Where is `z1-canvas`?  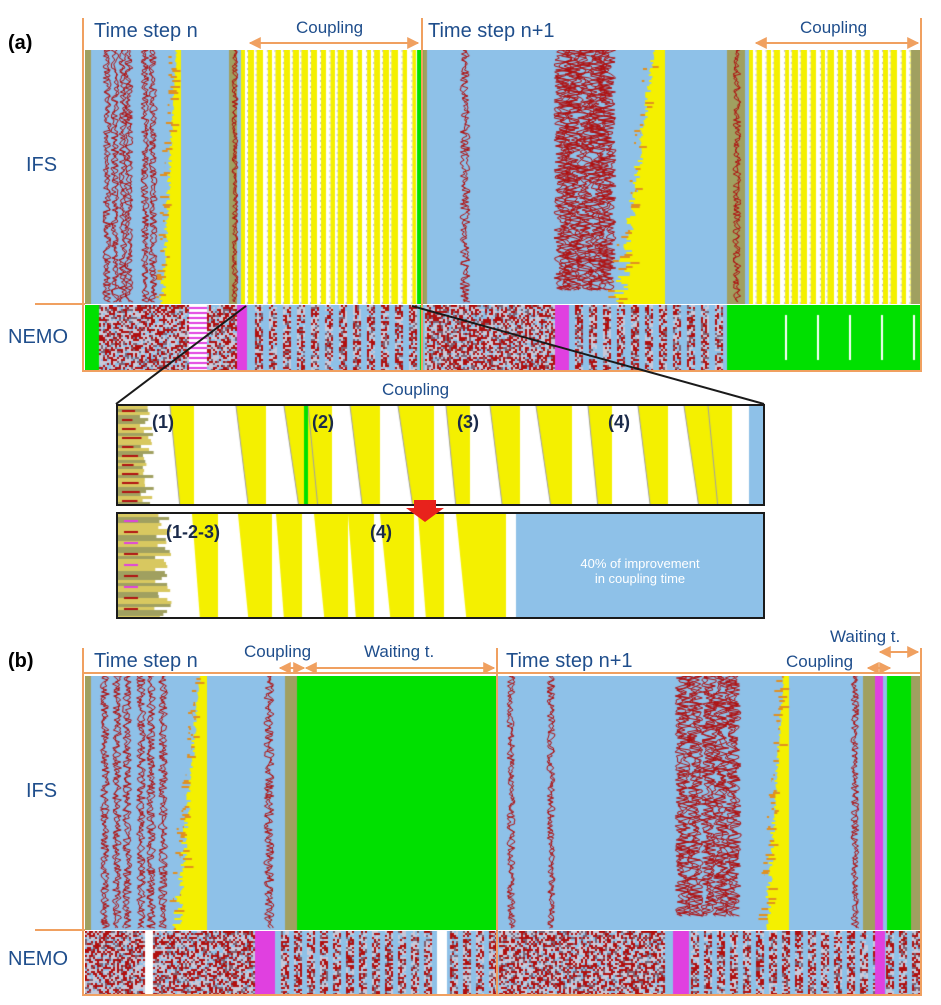 z1-canvas is located at coordinates (440, 455).